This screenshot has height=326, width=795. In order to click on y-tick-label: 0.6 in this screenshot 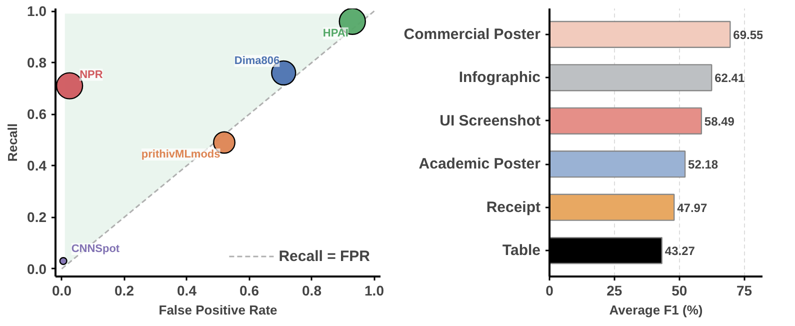, I will do `click(37, 114)`.